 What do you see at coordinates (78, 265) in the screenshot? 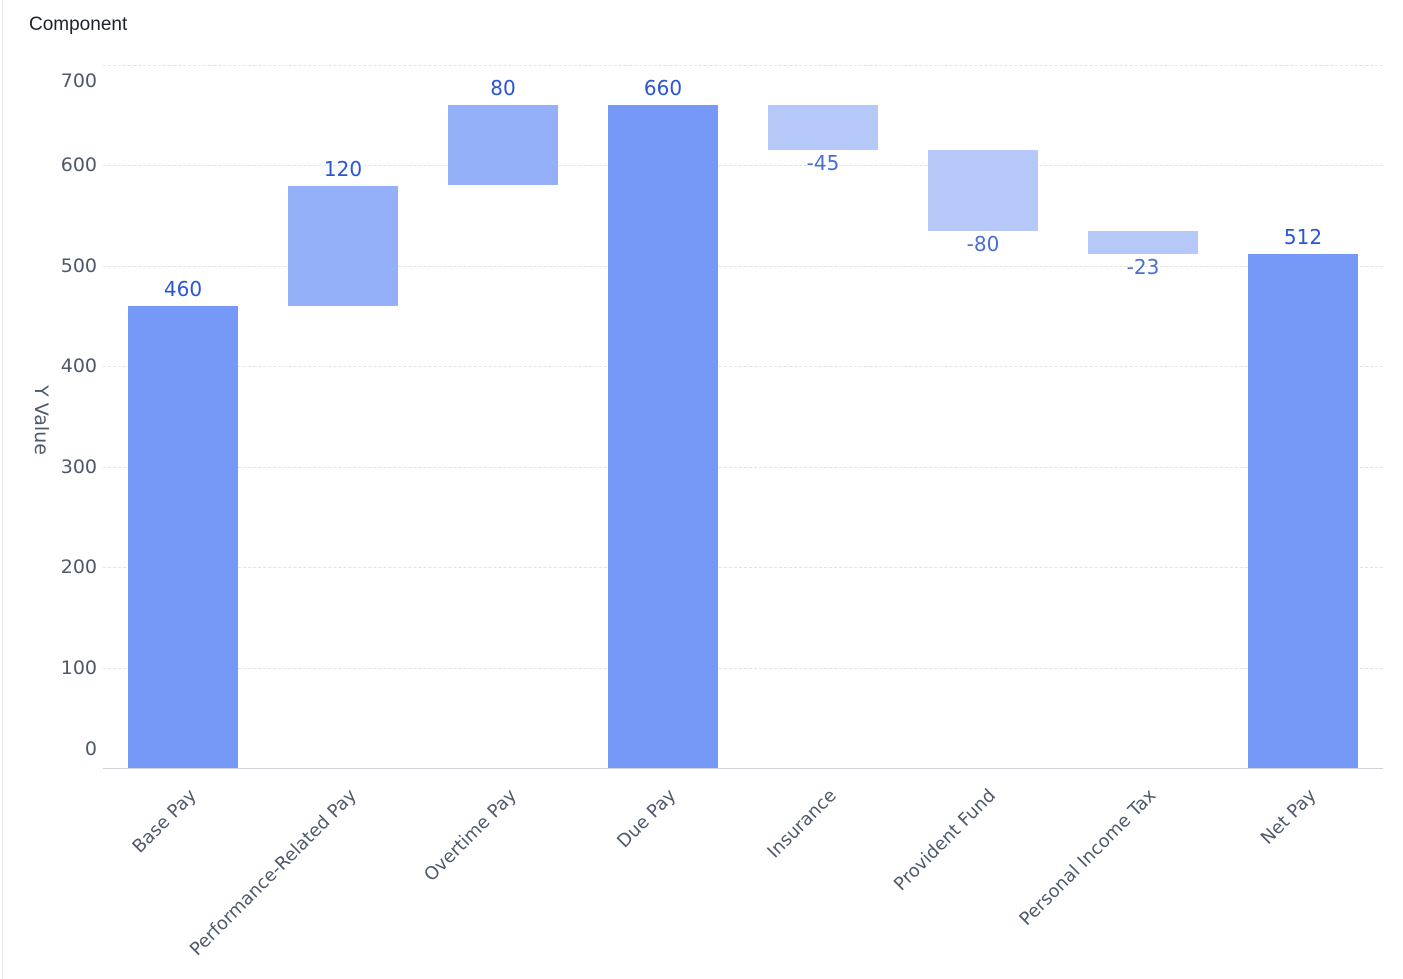
I see `y-tick-label: 500` at bounding box center [78, 265].